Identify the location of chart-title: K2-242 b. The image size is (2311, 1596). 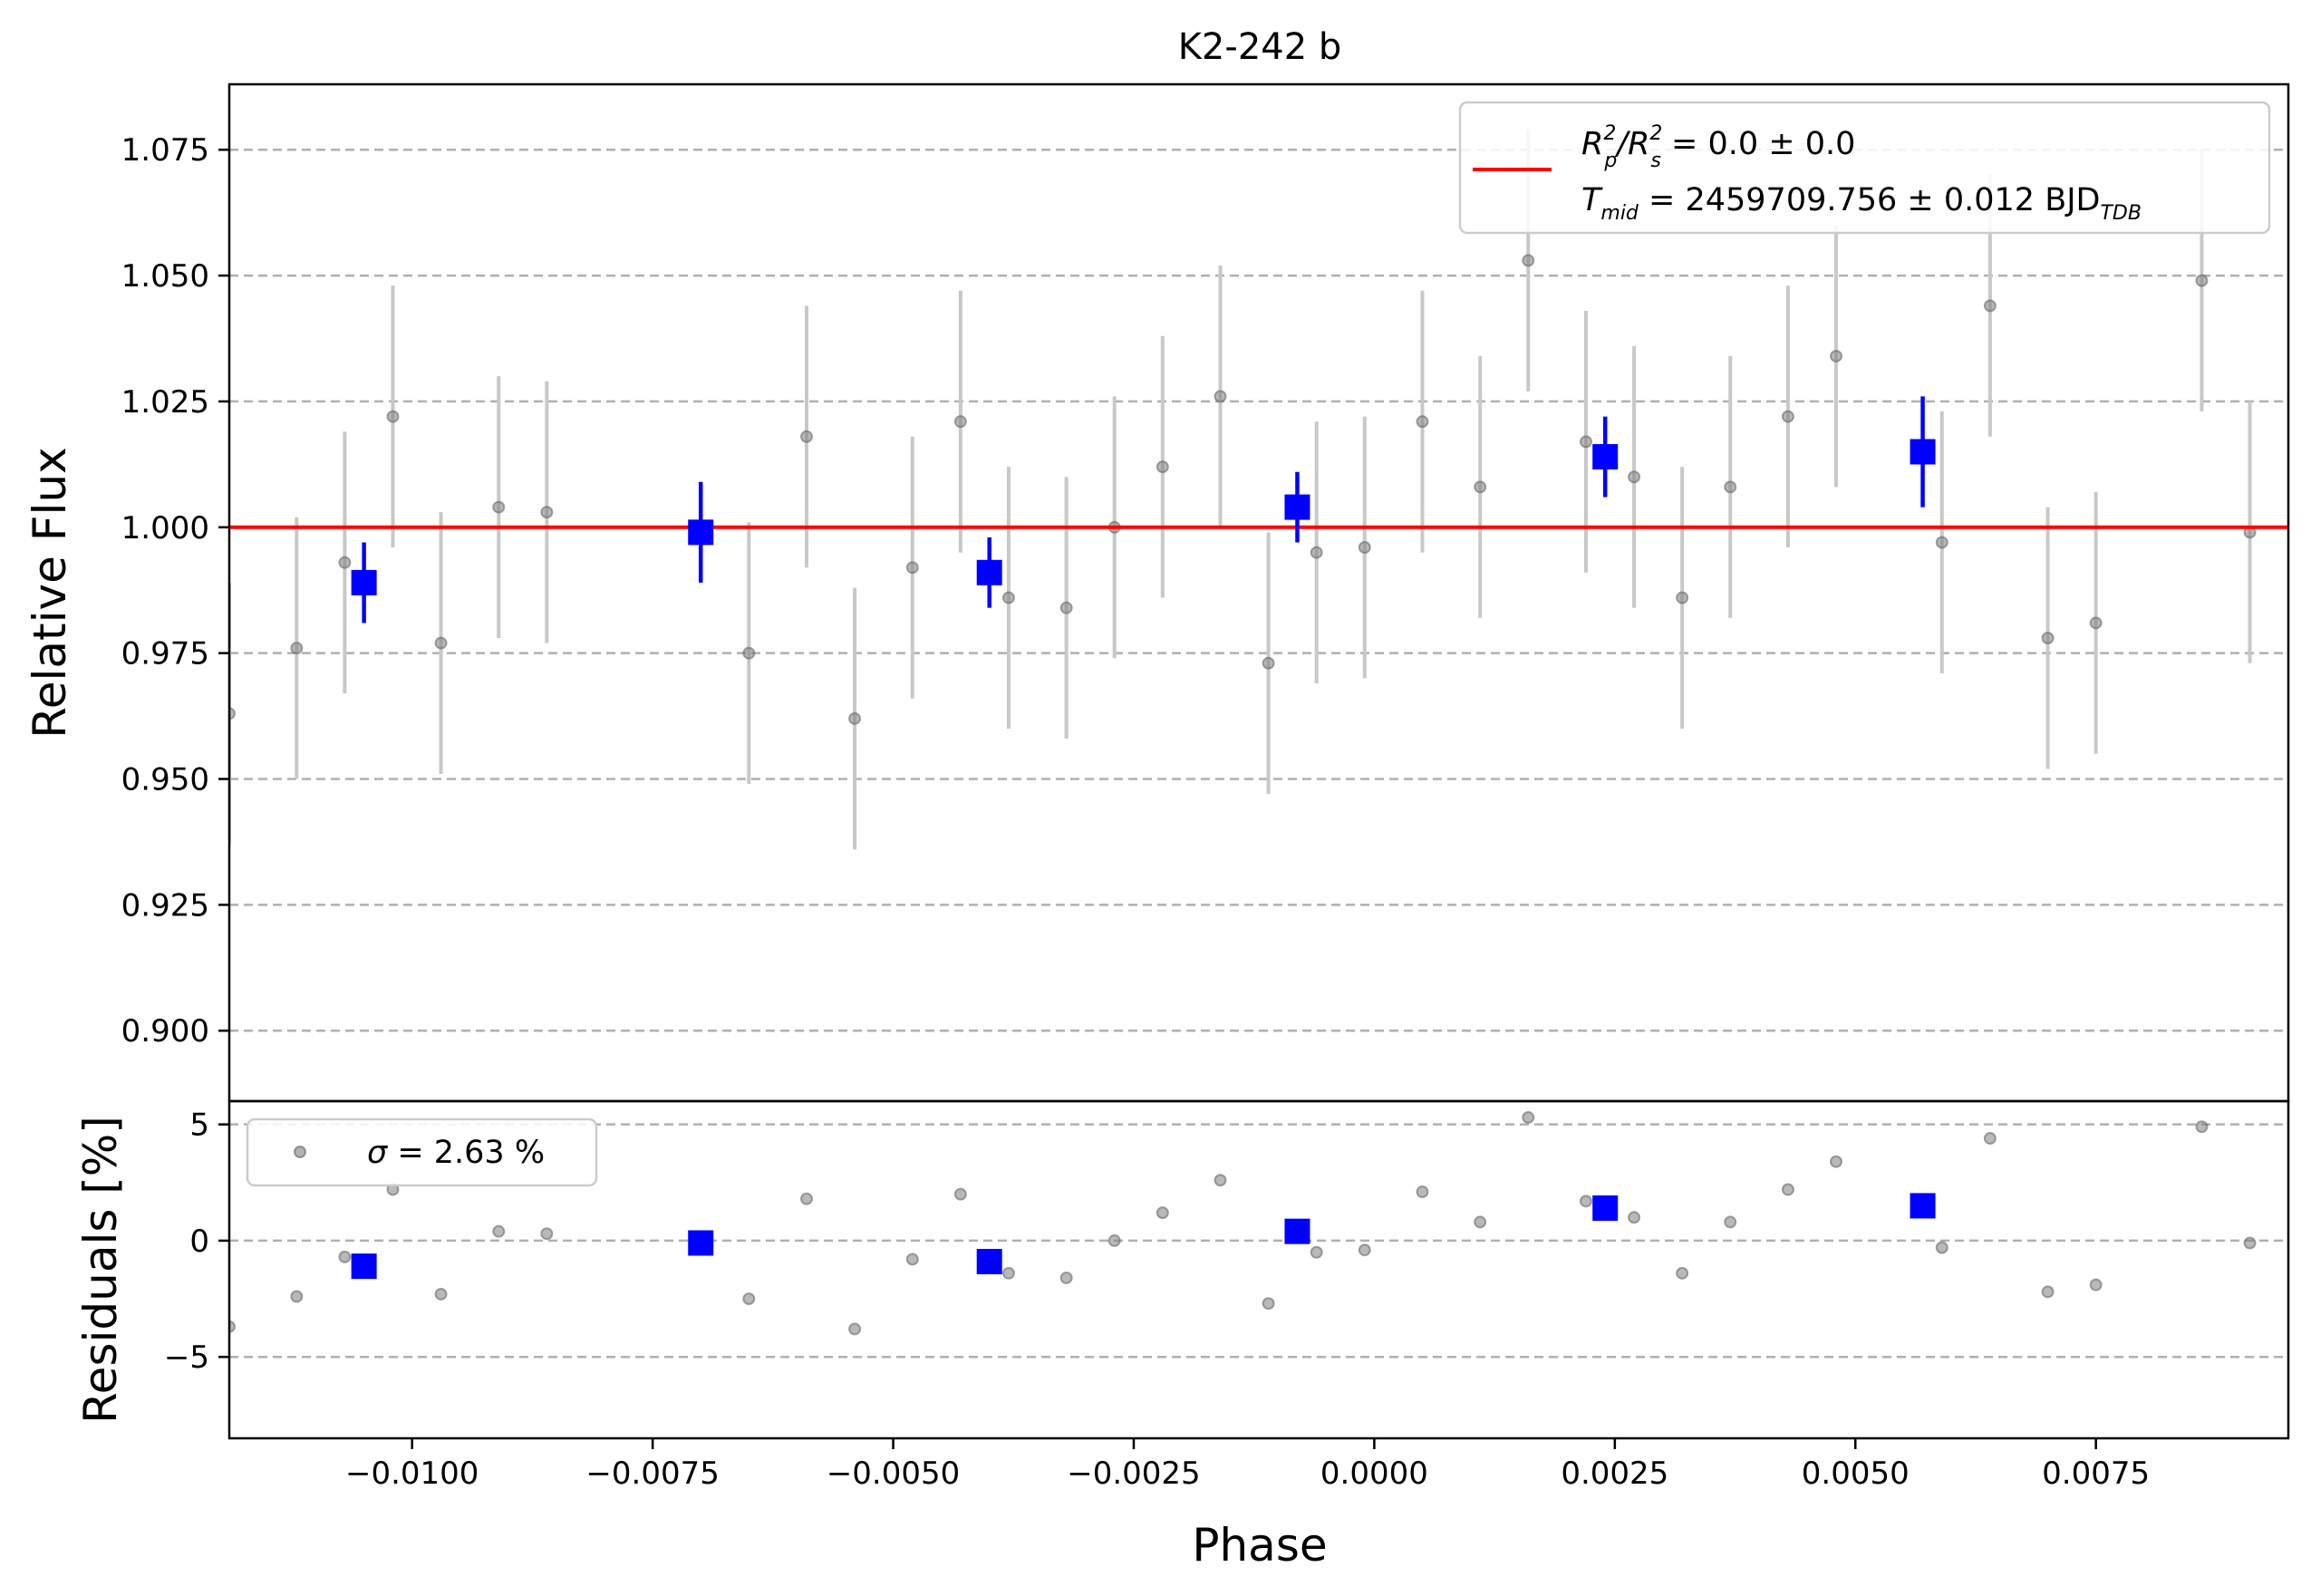
(1260, 47).